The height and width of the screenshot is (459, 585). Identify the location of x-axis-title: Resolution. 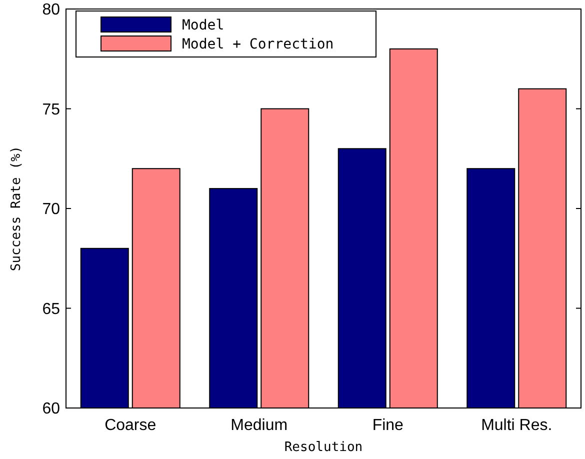
(323, 447).